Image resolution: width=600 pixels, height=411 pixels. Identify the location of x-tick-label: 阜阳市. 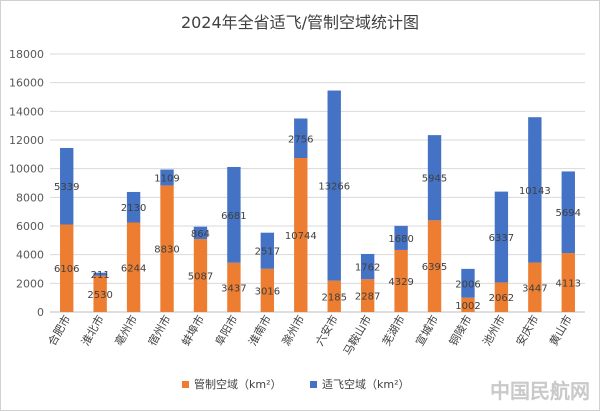
(226, 331).